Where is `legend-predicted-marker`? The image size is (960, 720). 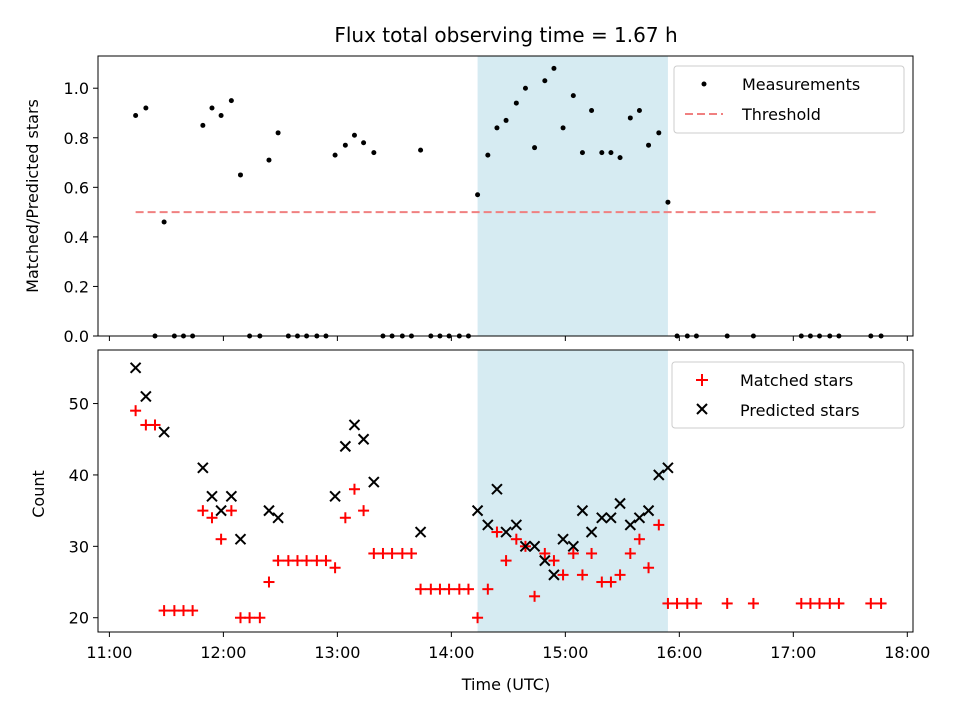 legend-predicted-marker is located at coordinates (702, 409).